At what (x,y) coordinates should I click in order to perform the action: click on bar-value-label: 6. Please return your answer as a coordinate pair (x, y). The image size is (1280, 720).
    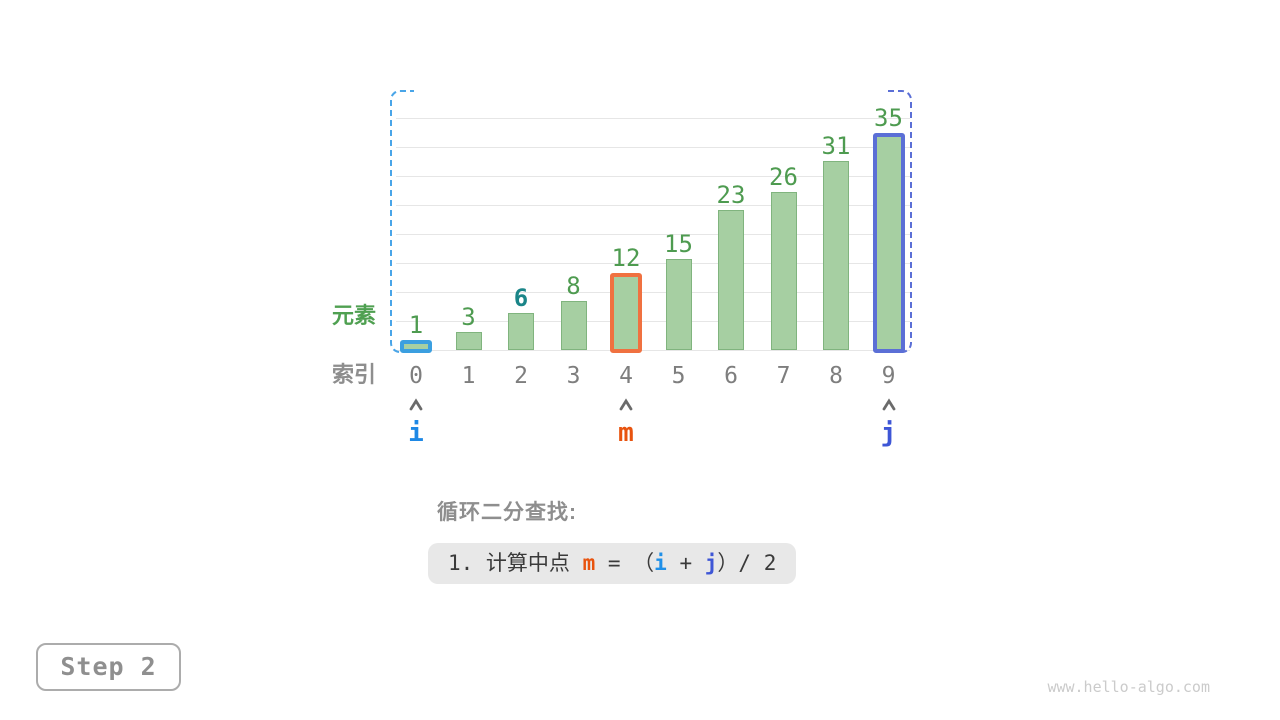
    Looking at the image, I should click on (521, 298).